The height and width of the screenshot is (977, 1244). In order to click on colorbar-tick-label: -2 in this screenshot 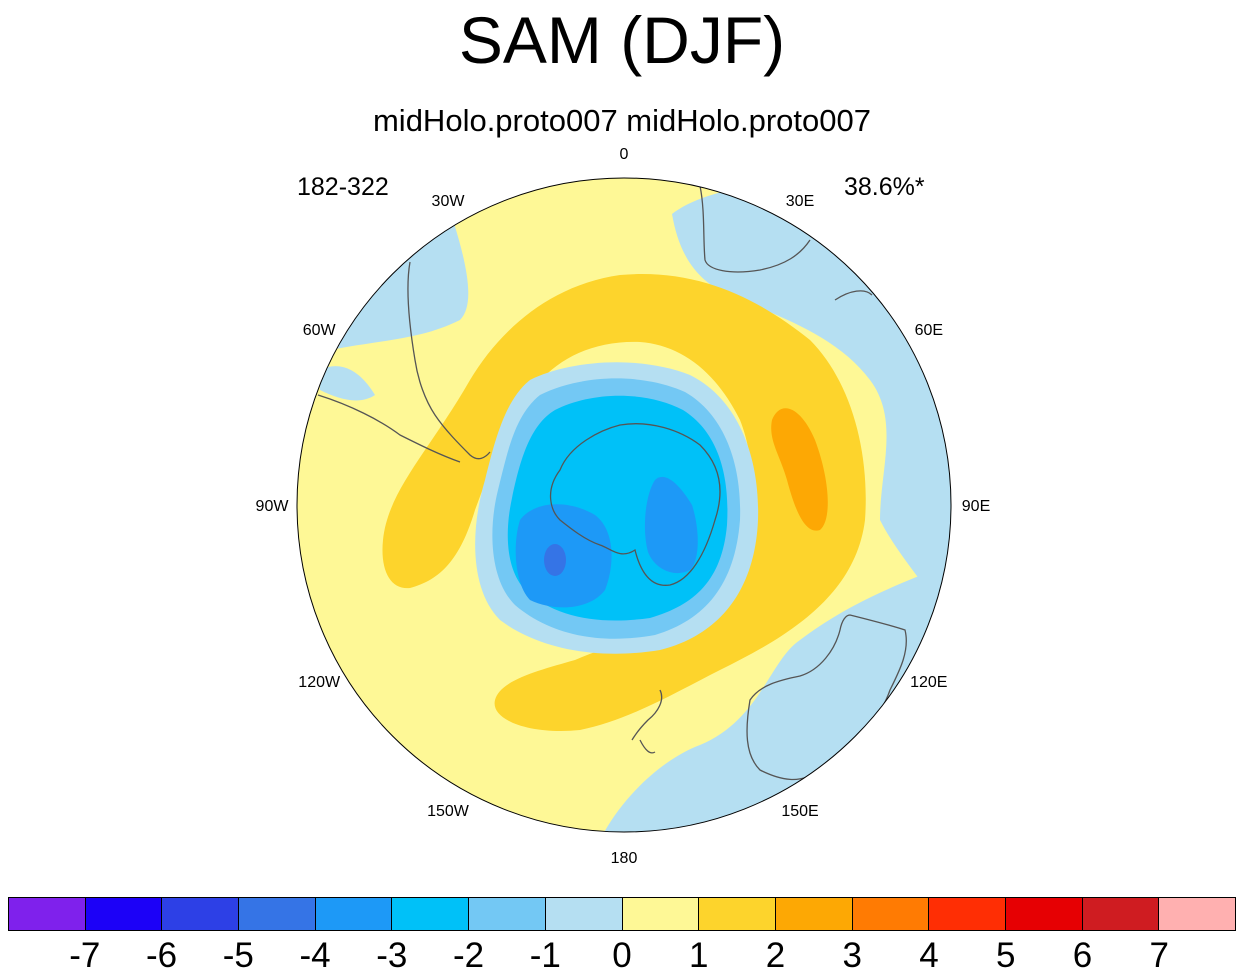, I will do `click(468, 955)`.